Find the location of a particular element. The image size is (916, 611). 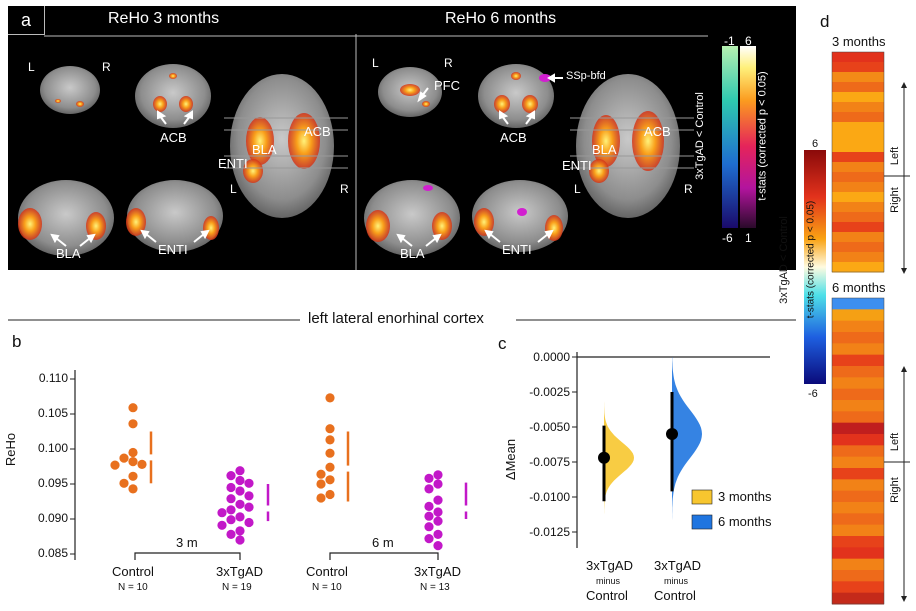

panel-c-ytick: -0.0025 is located at coordinates (549, 392).